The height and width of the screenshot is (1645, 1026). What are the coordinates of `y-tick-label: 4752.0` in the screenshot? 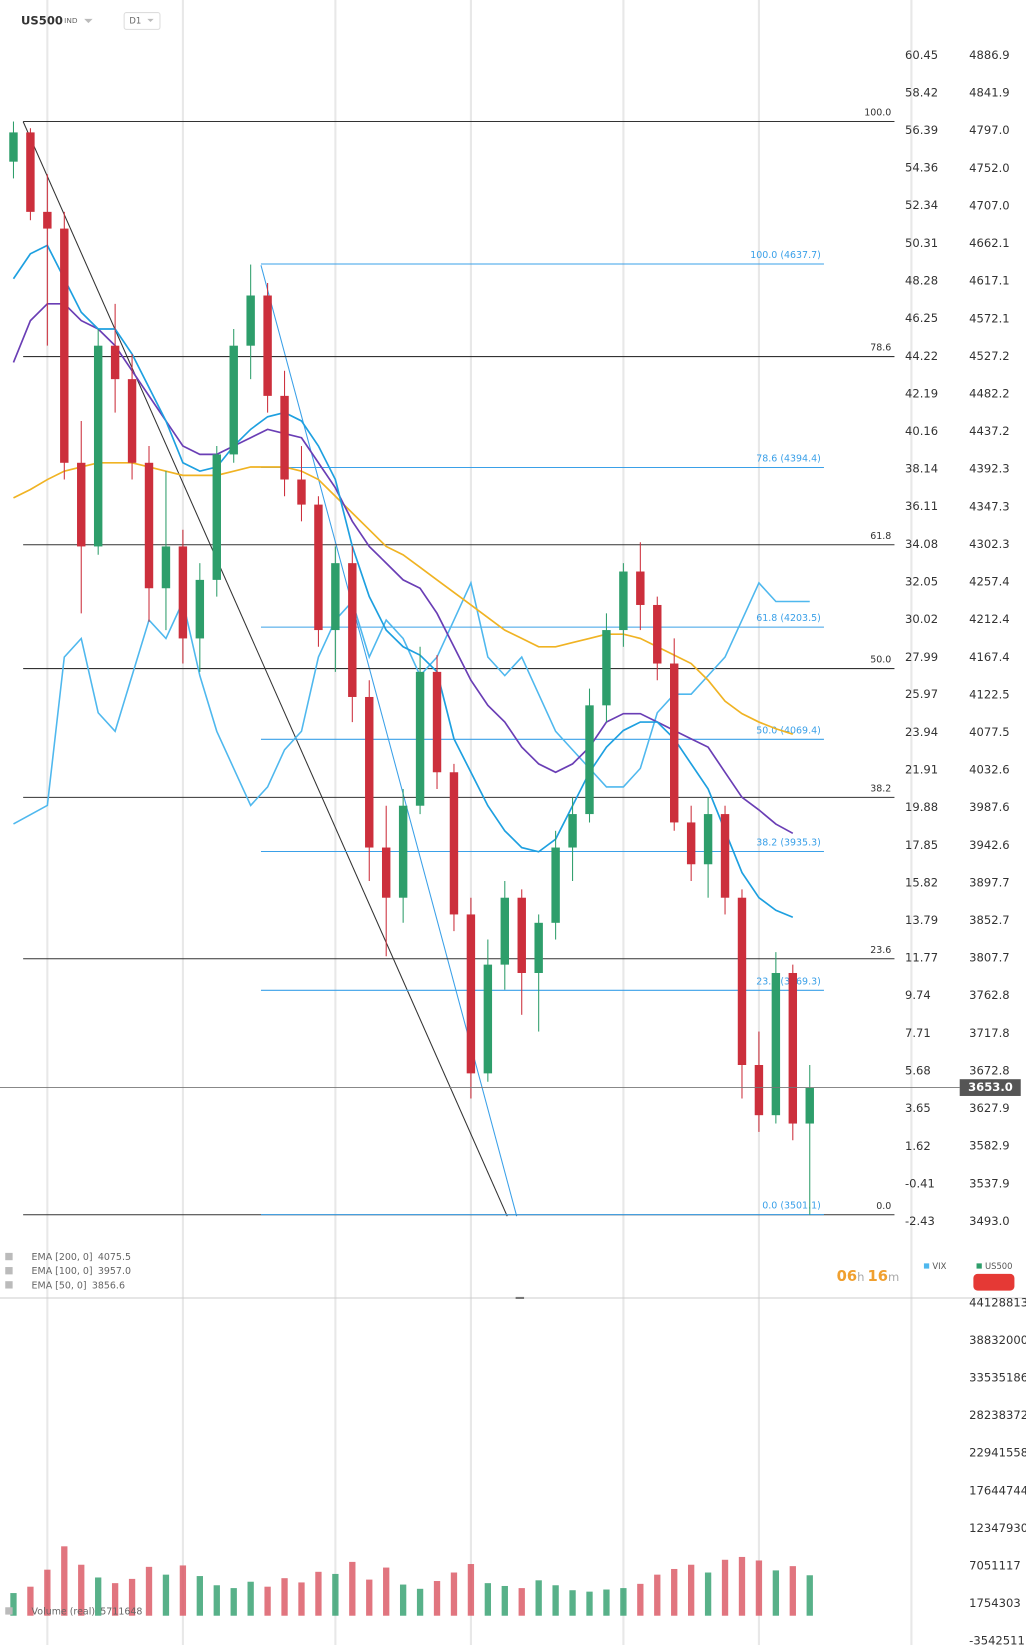 It's located at (989, 168).